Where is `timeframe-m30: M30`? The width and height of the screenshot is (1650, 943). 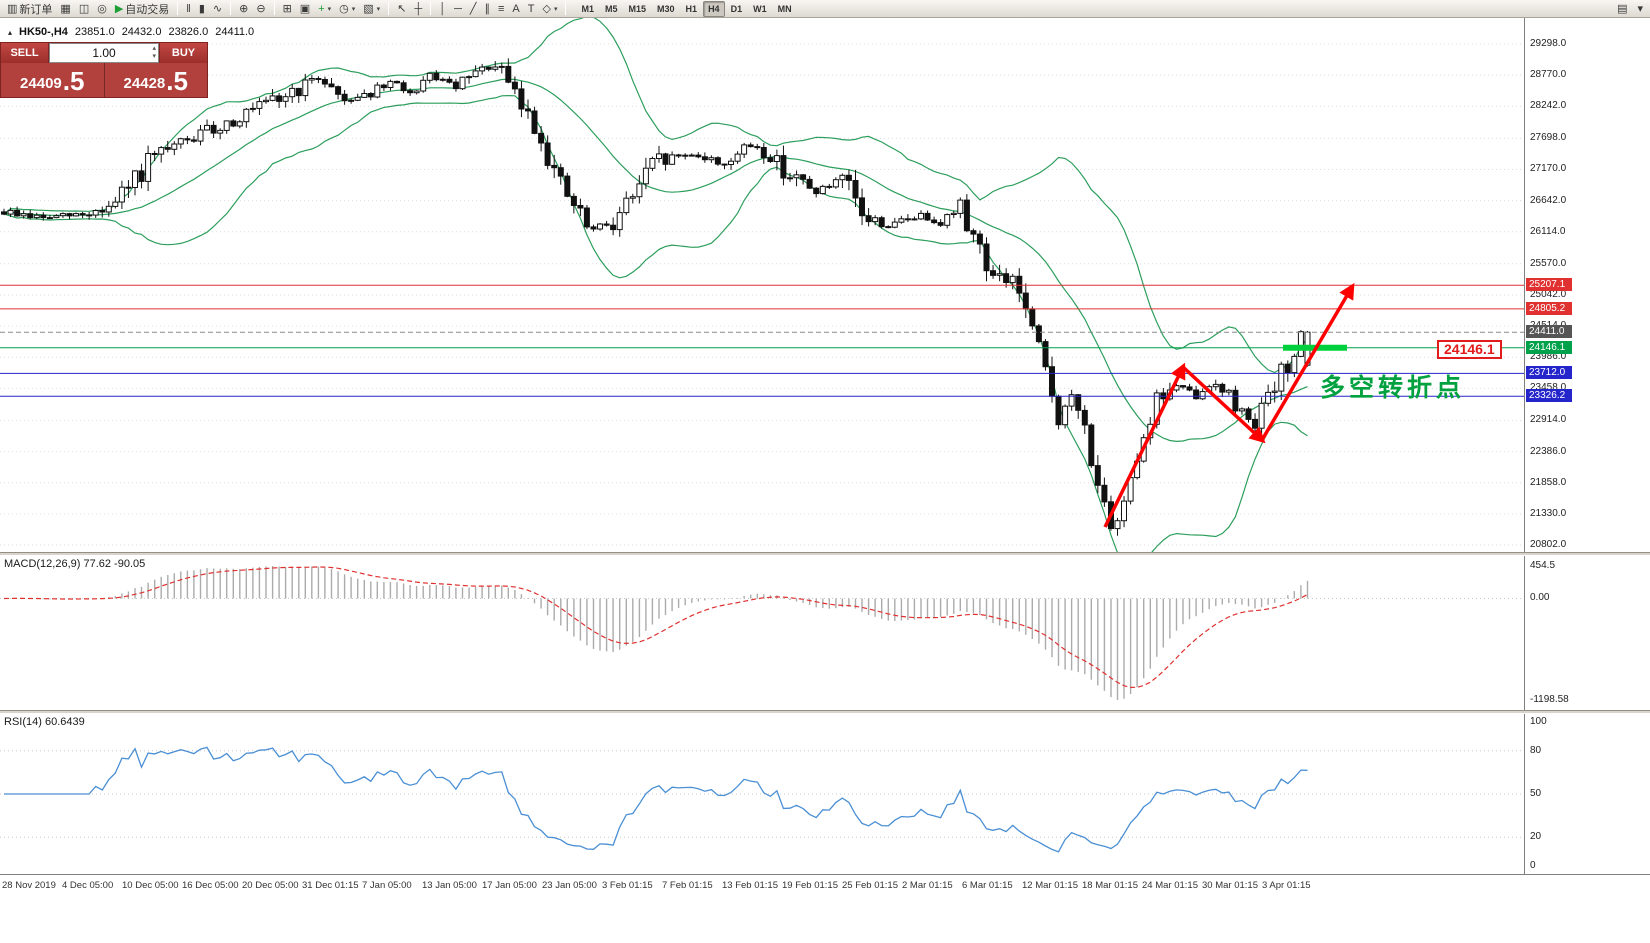 timeframe-m30: M30 is located at coordinates (666, 8).